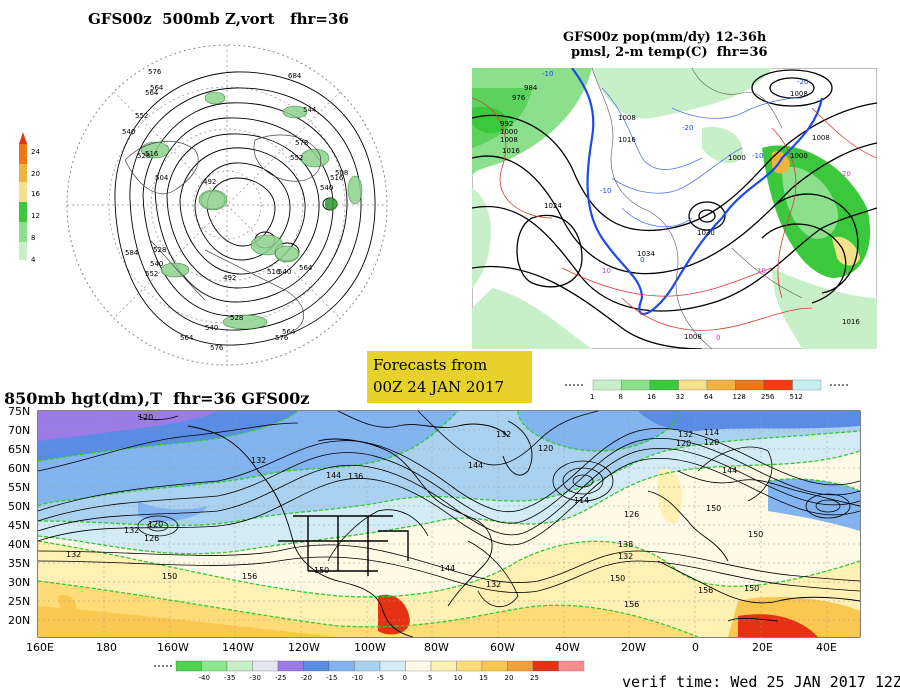 The image size is (900, 700). What do you see at coordinates (159, 250) in the screenshot?
I see `contour-label: 528` at bounding box center [159, 250].